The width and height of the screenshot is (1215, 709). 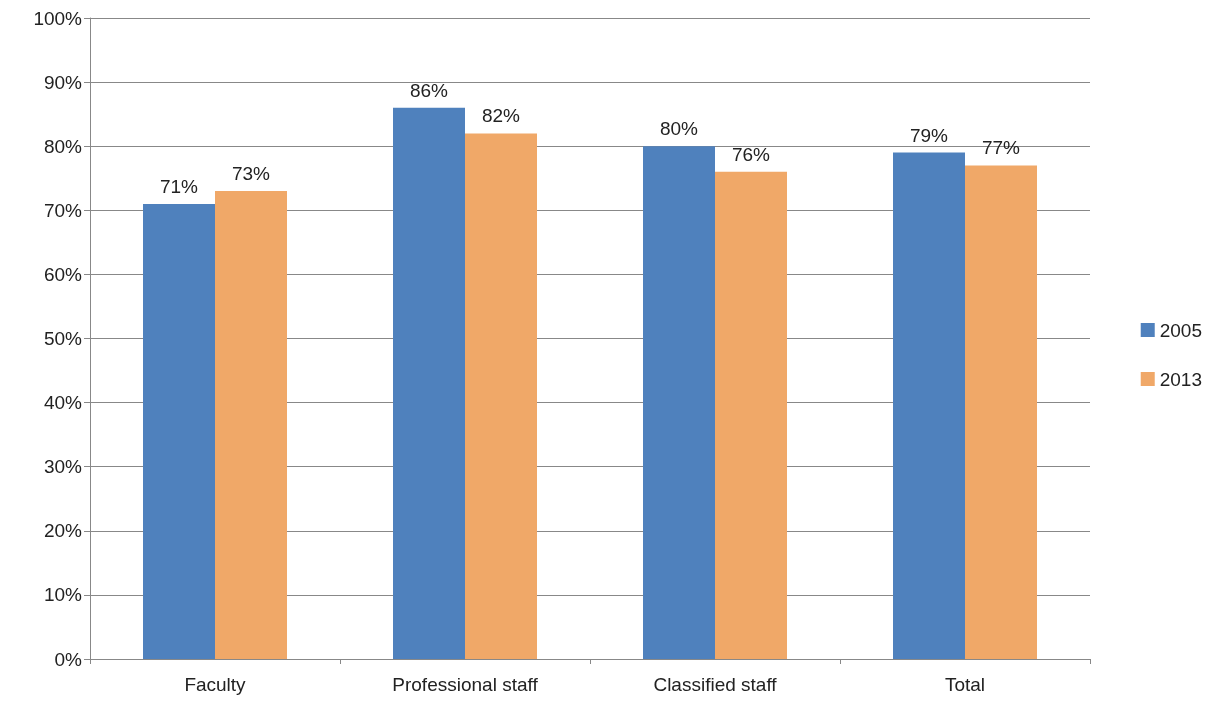 What do you see at coordinates (429, 90) in the screenshot?
I see `data-label: 86%` at bounding box center [429, 90].